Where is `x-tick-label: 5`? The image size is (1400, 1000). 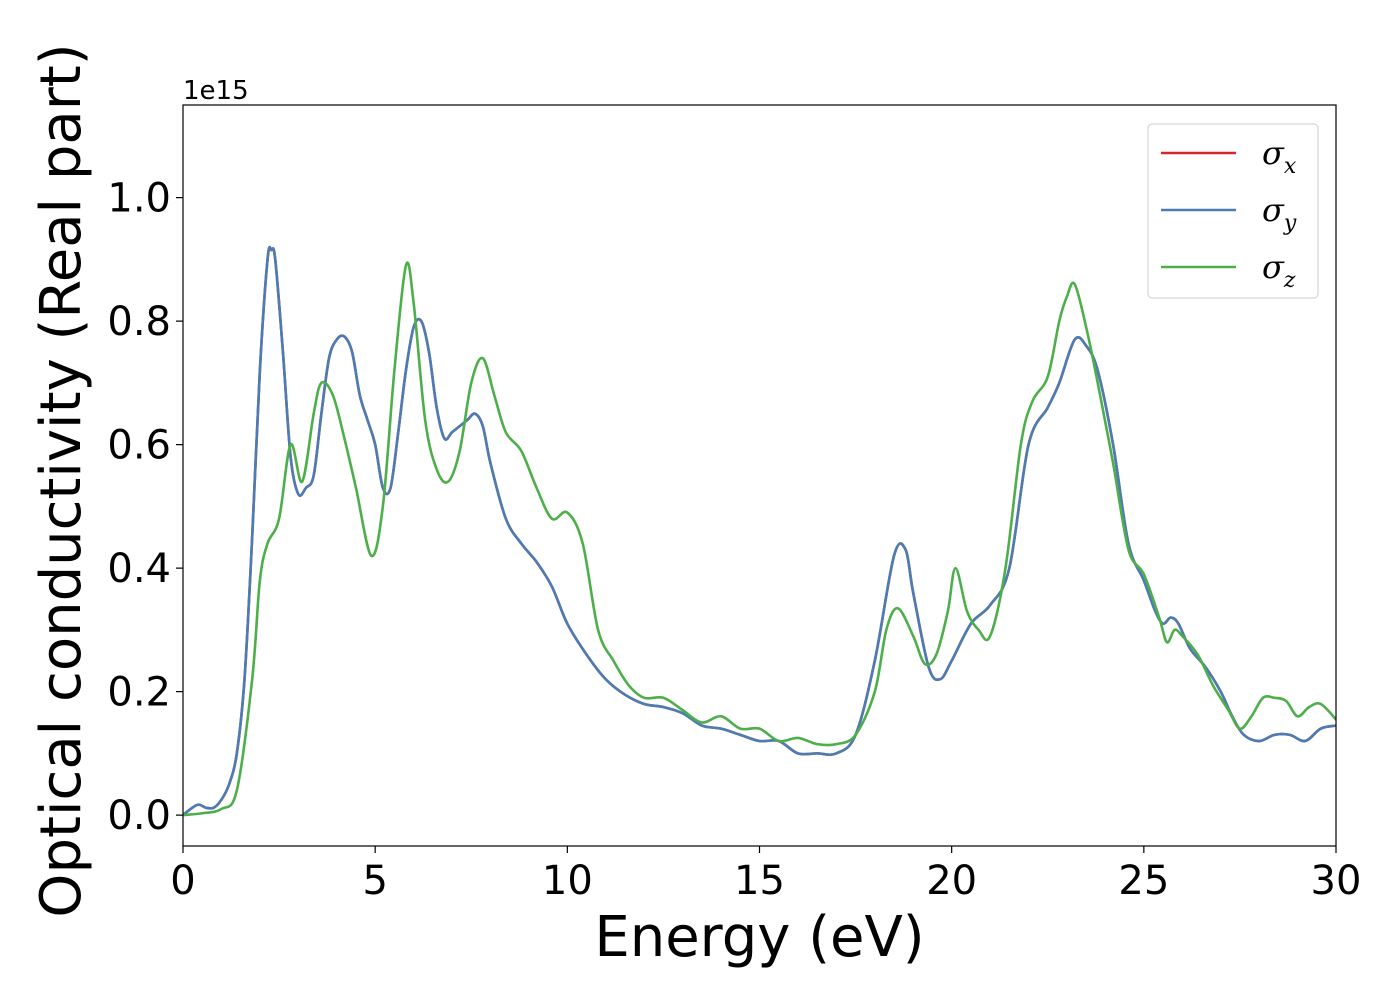
x-tick-label: 5 is located at coordinates (374, 881).